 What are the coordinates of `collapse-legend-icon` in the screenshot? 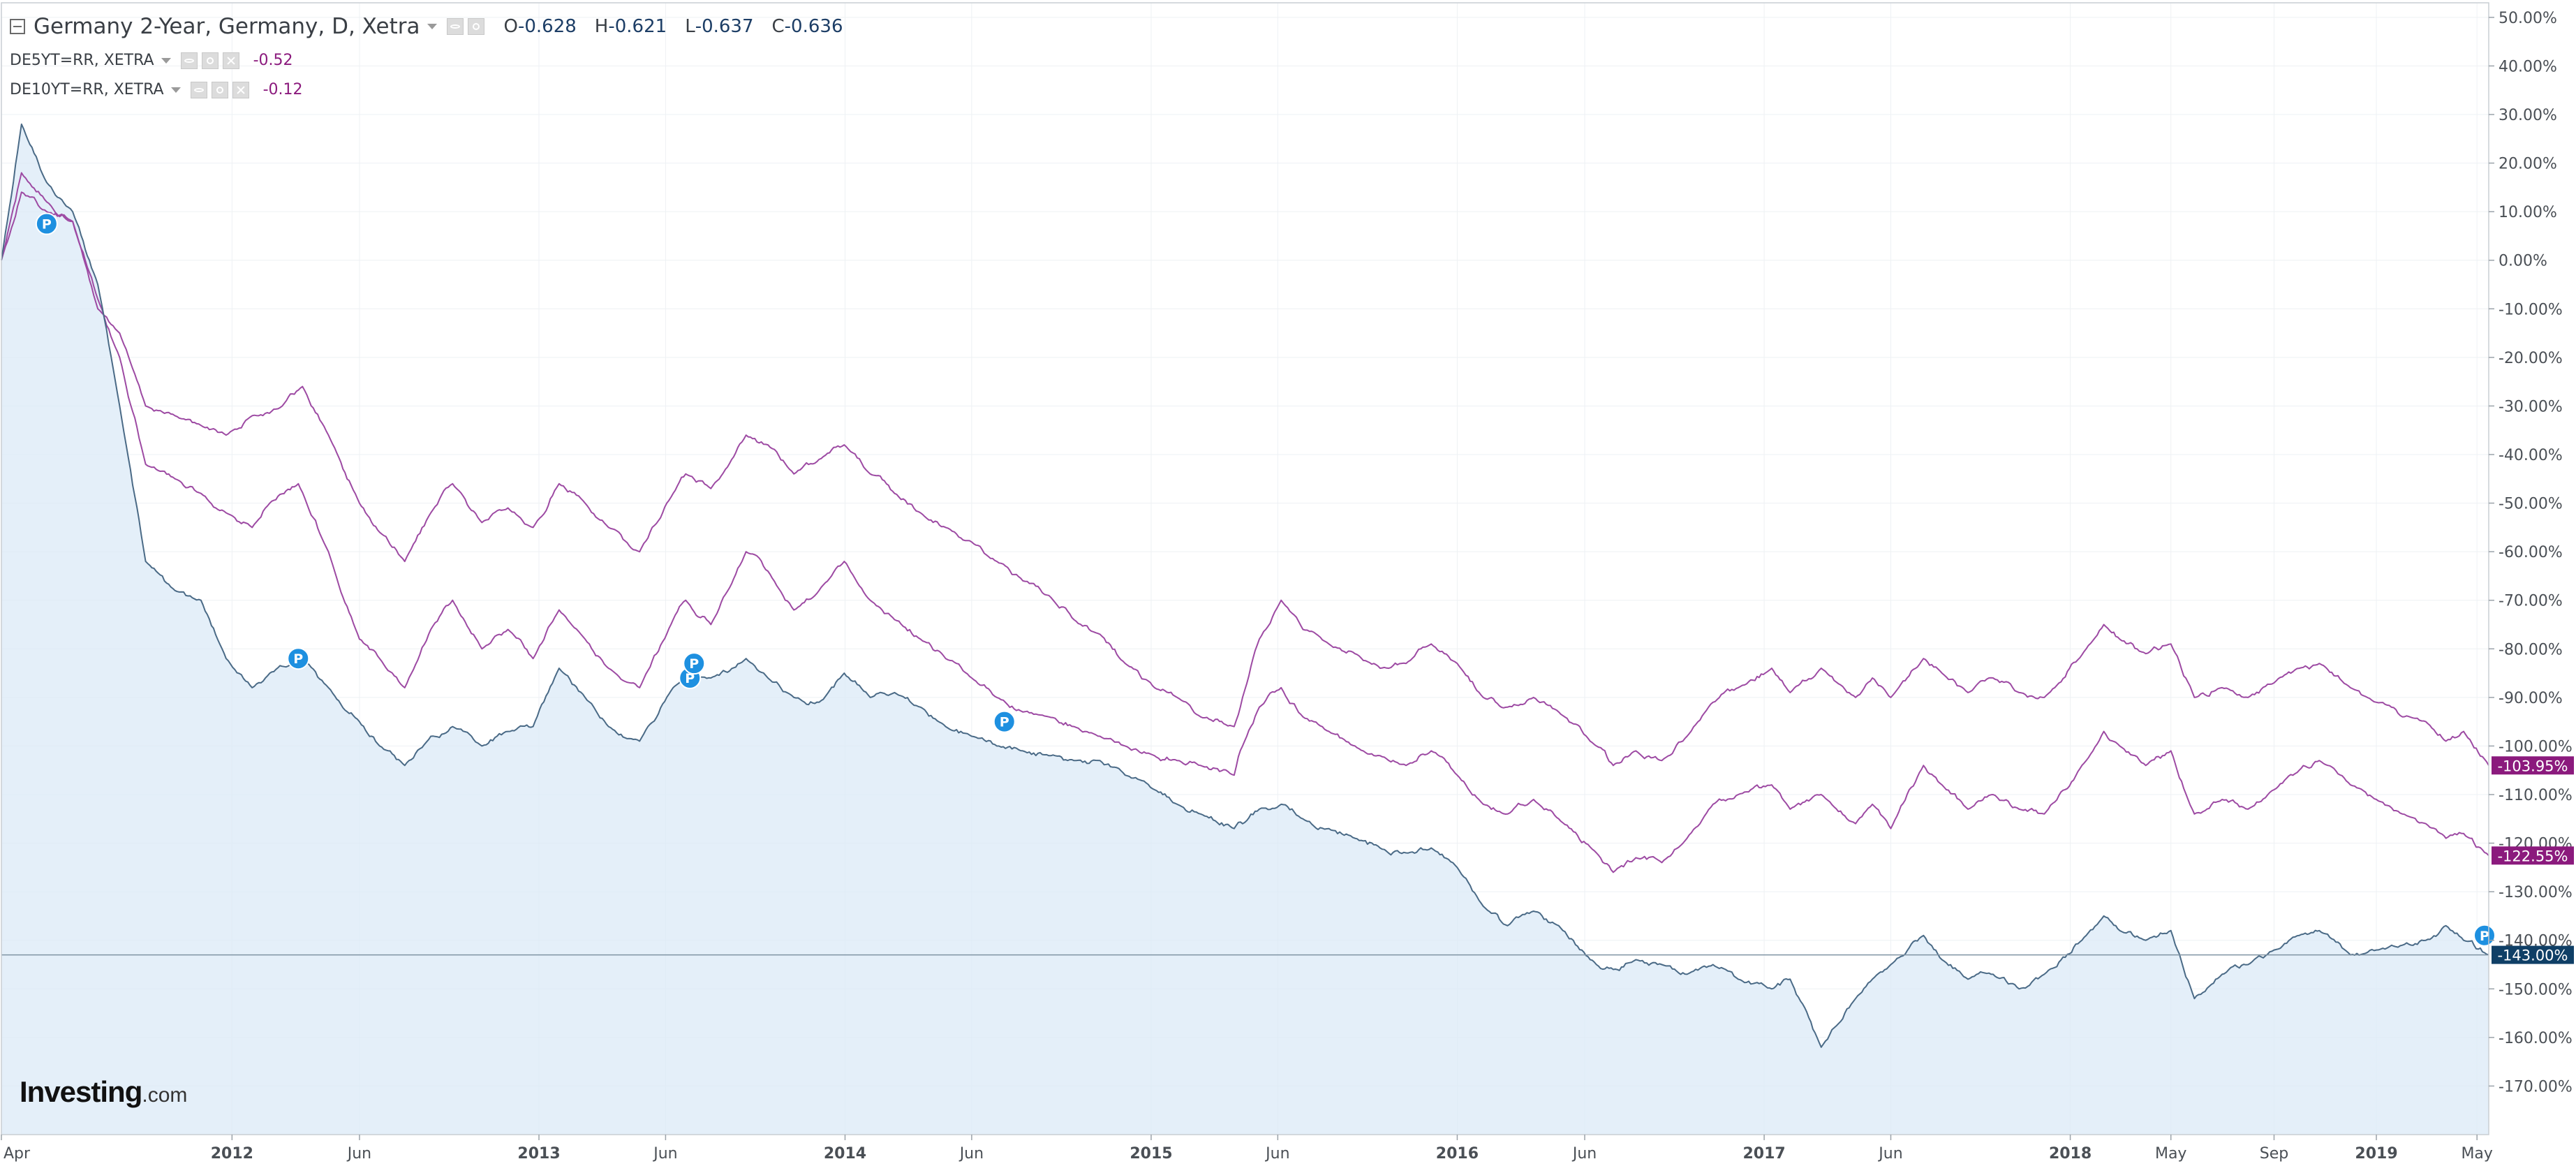 It's located at (17, 26).